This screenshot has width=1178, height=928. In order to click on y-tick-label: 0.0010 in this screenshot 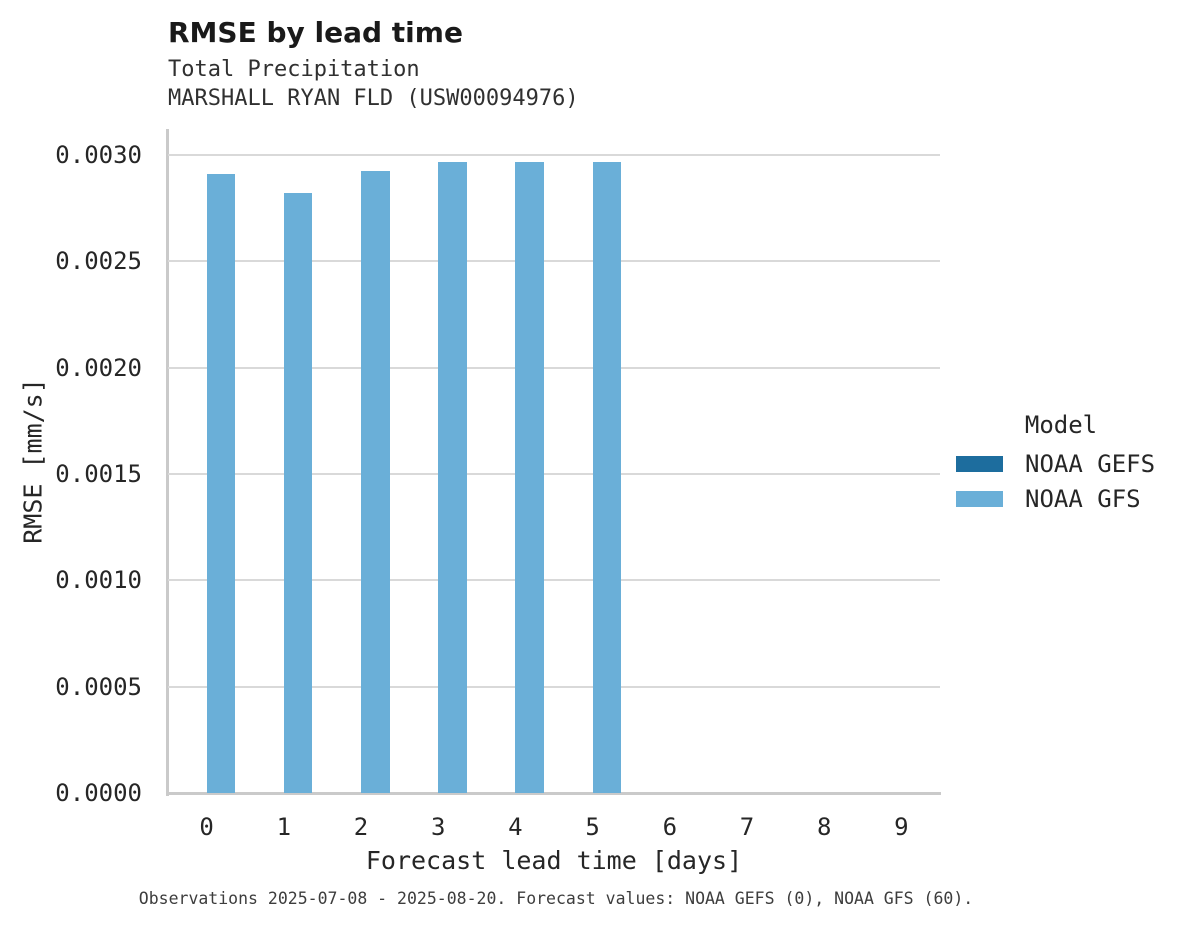, I will do `click(98, 580)`.